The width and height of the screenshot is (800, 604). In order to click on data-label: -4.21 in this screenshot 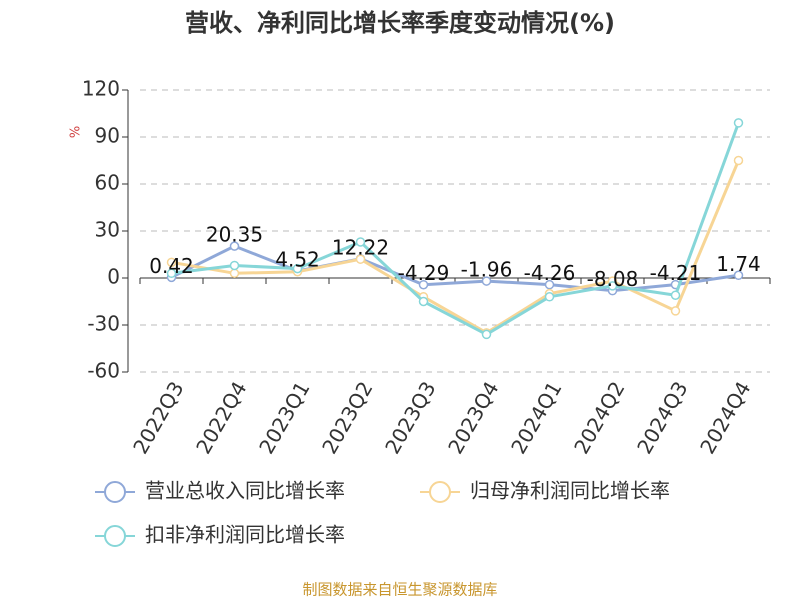, I will do `click(676, 273)`.